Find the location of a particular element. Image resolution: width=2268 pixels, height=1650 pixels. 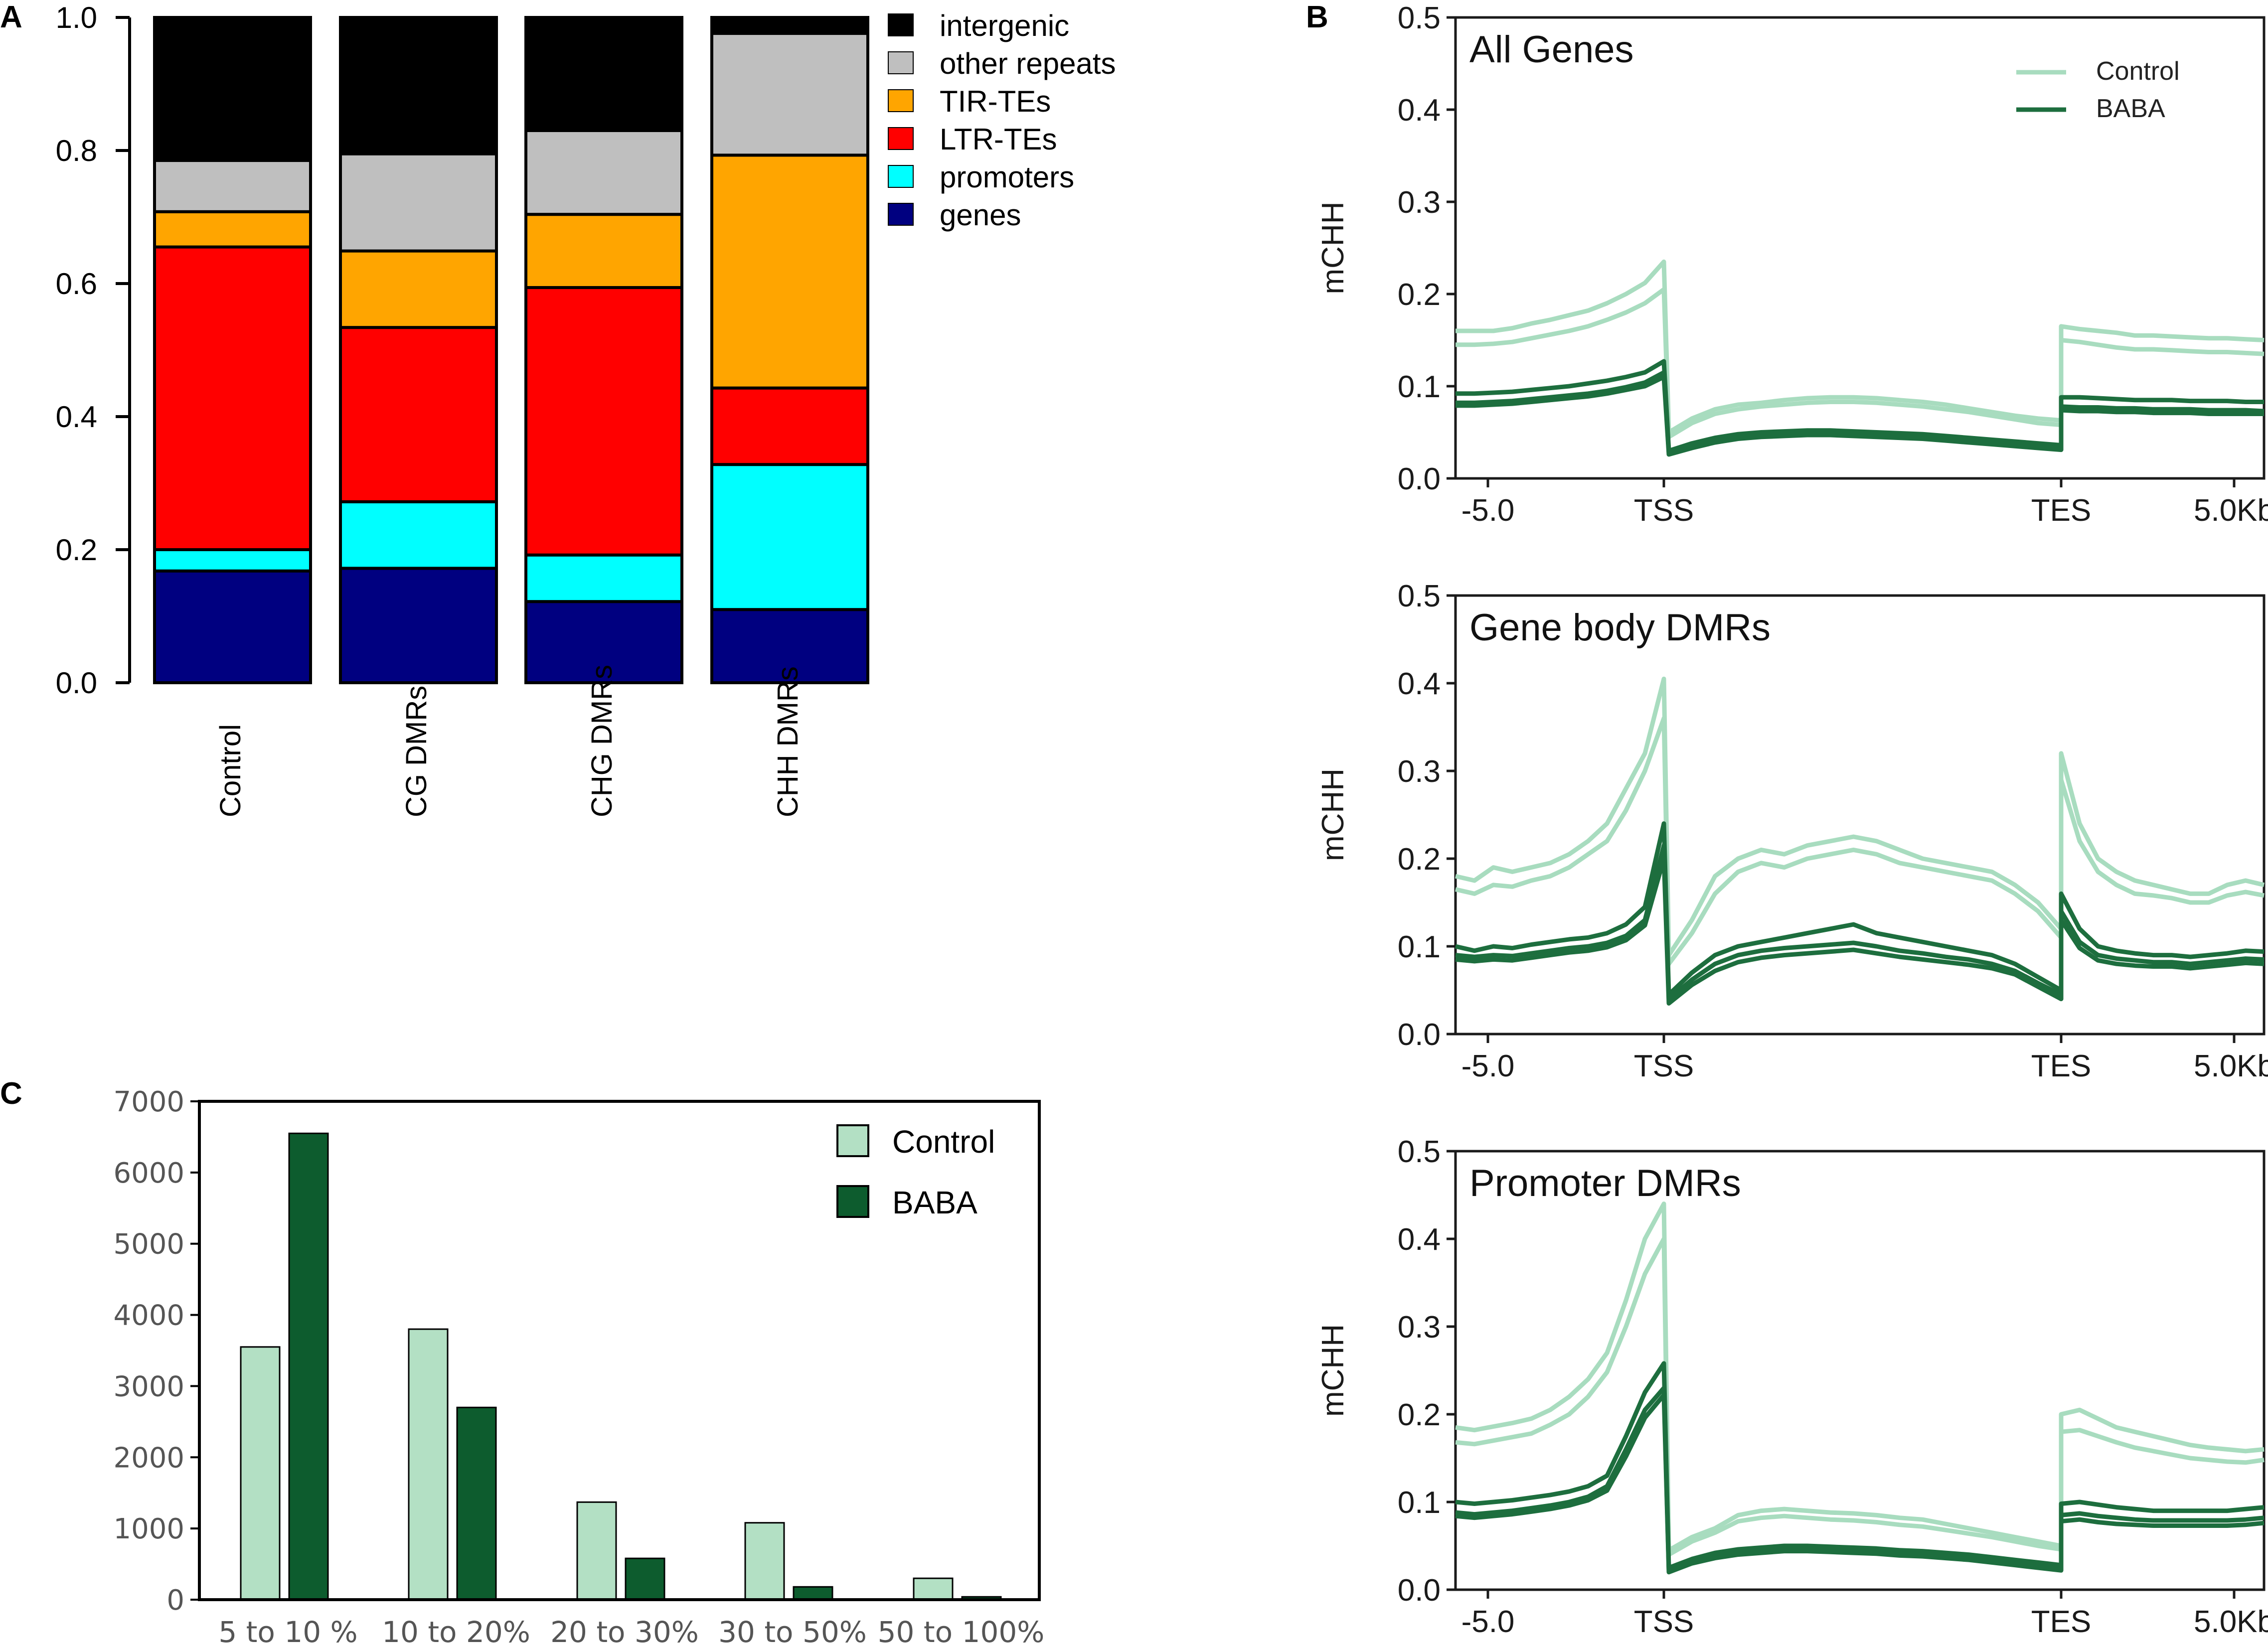

legend-label-other-repeats: other repeats is located at coordinates (1028, 64).